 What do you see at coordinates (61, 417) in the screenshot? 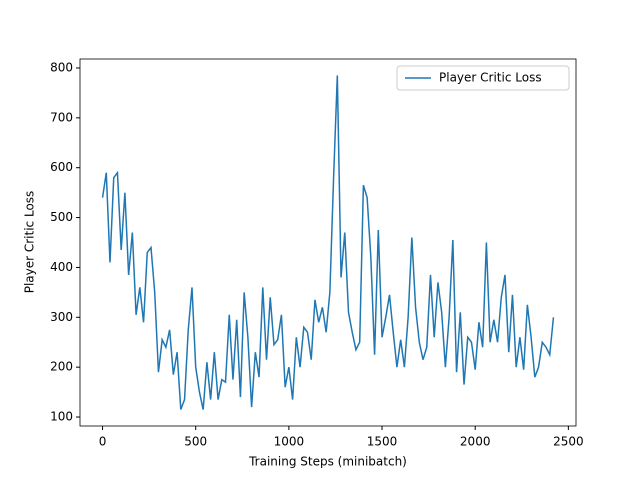
I see `y-tick-label: 100` at bounding box center [61, 417].